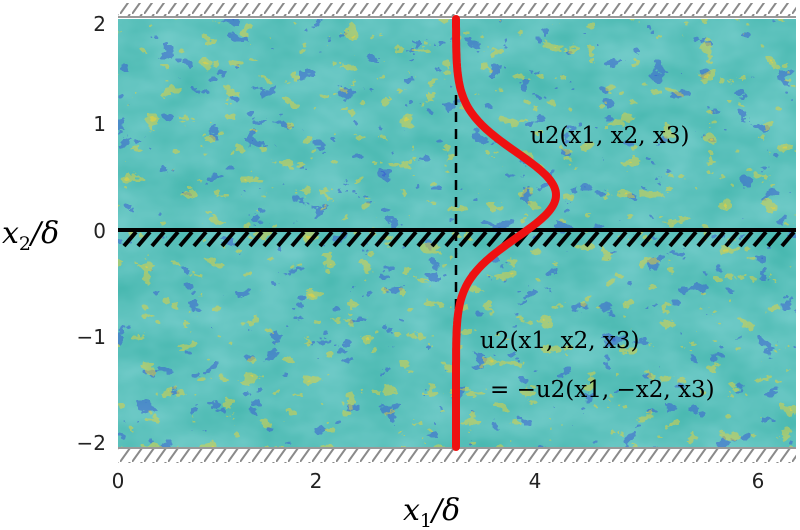  What do you see at coordinates (535, 481) in the screenshot?
I see `x-tick-label: 4` at bounding box center [535, 481].